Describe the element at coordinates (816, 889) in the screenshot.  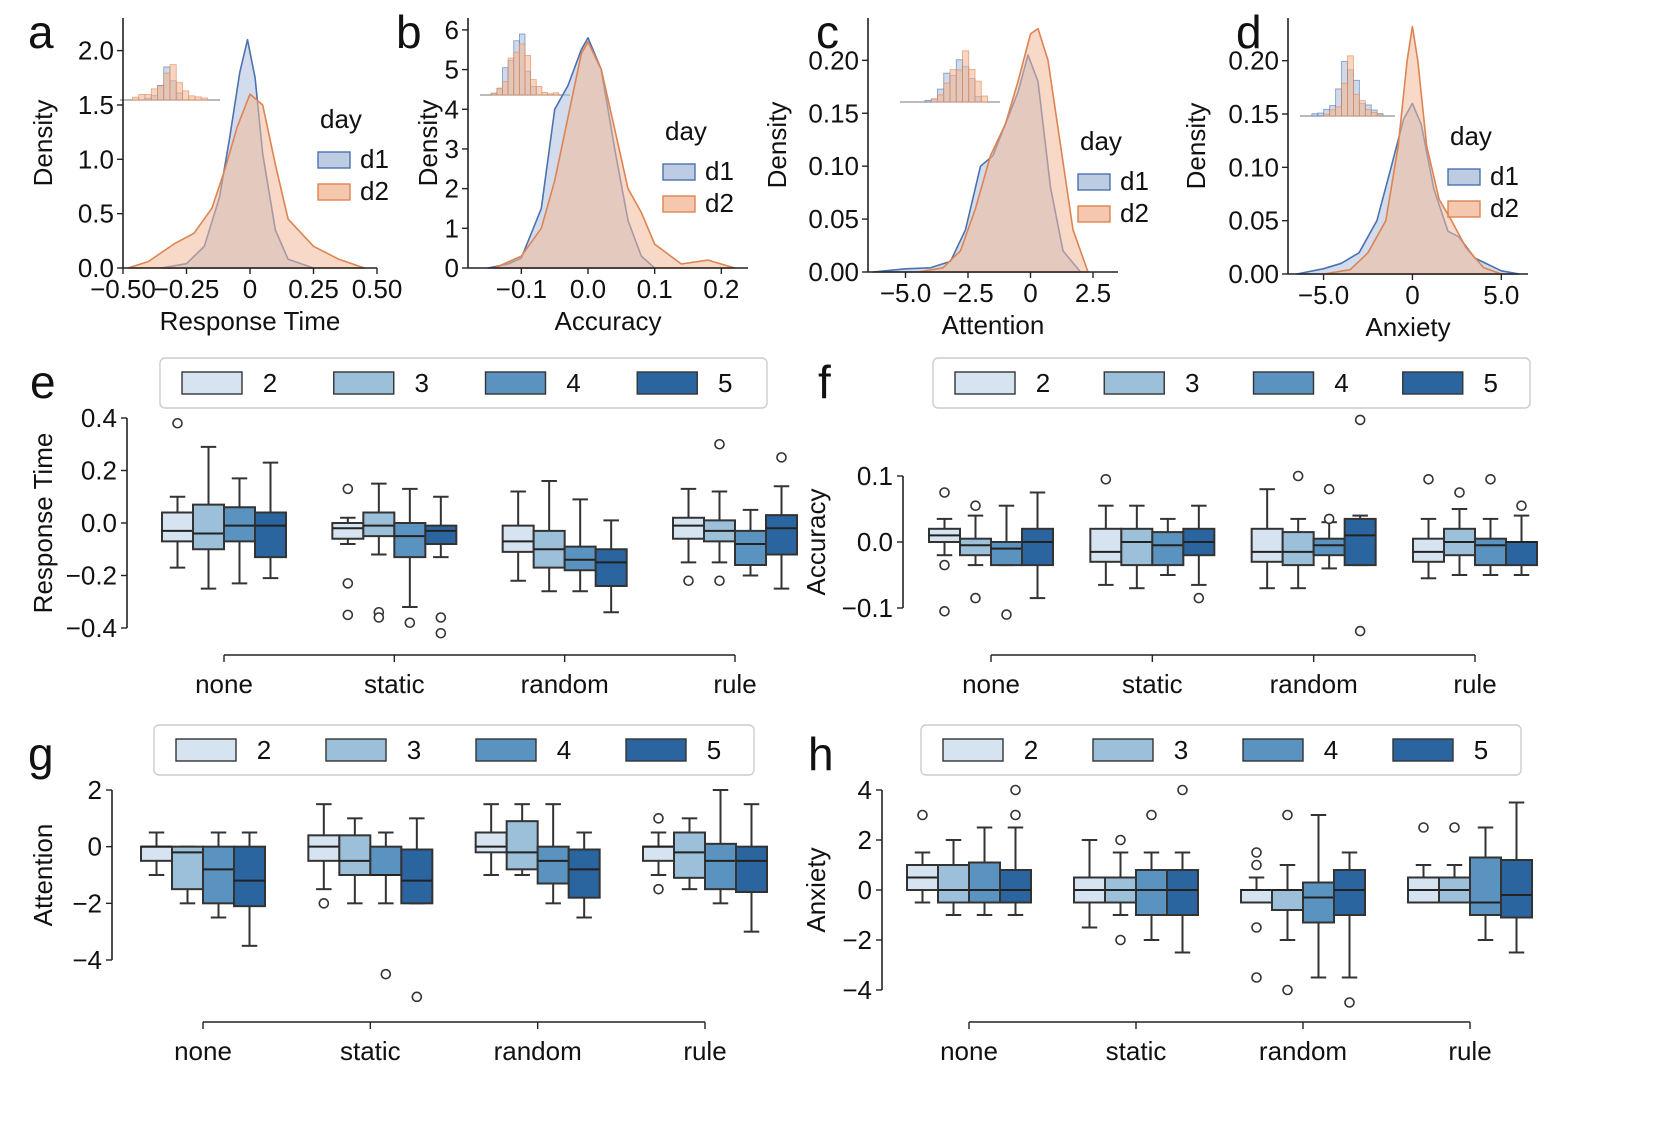
I see `y-axis-label: Anxiety` at that location.